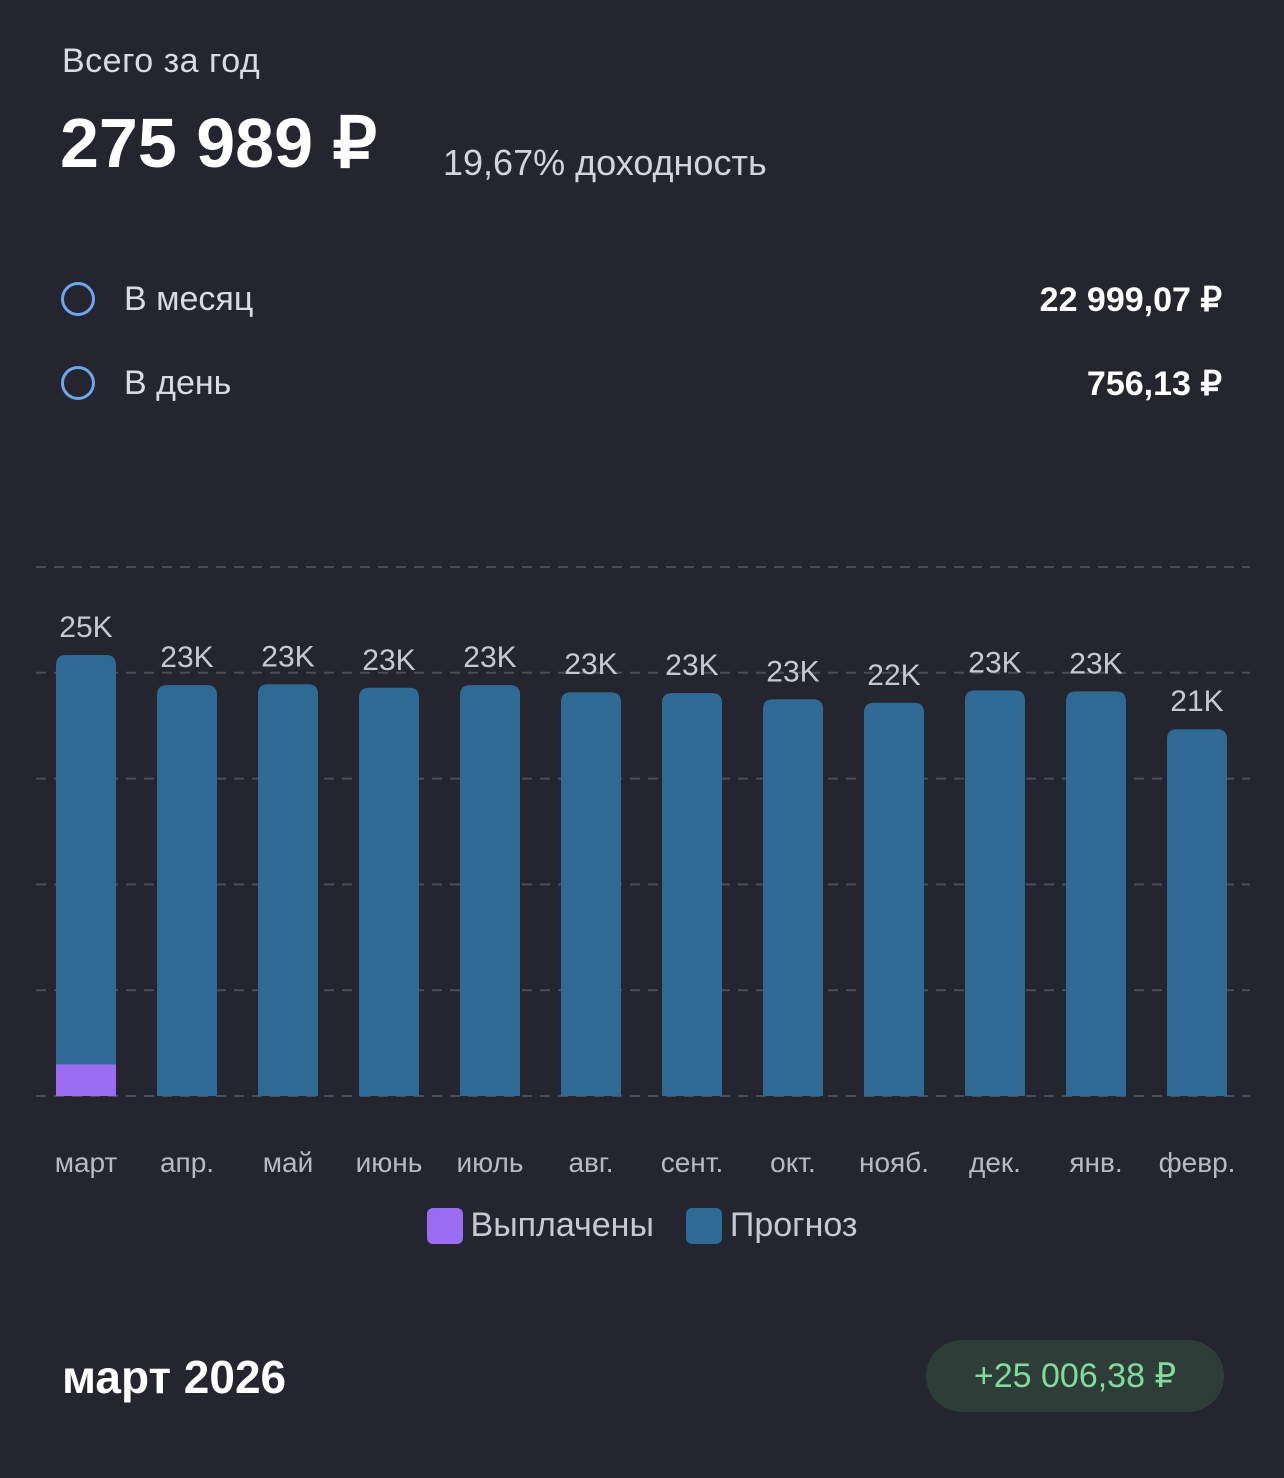  I want to click on yield-text: 19,67% доходность, so click(605, 162).